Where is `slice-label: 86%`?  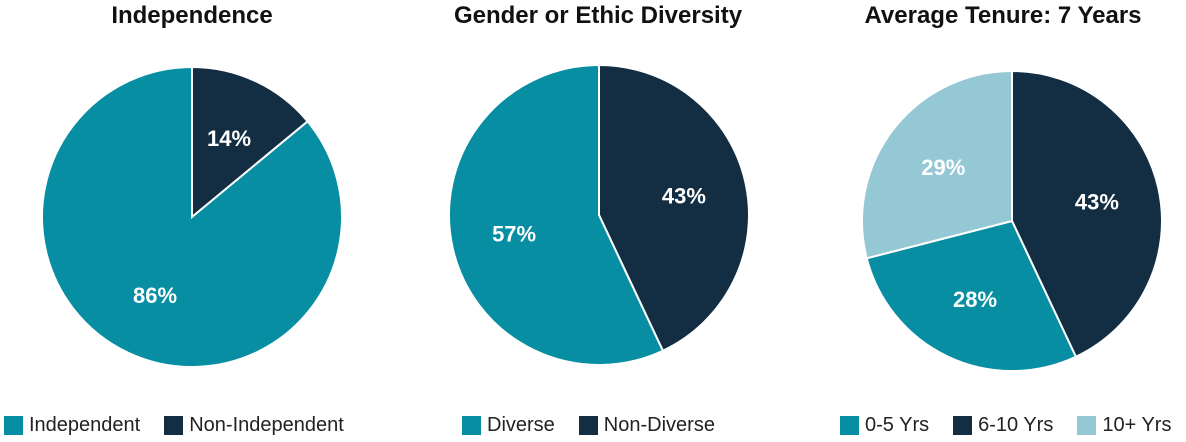 slice-label: 86% is located at coordinates (155, 295).